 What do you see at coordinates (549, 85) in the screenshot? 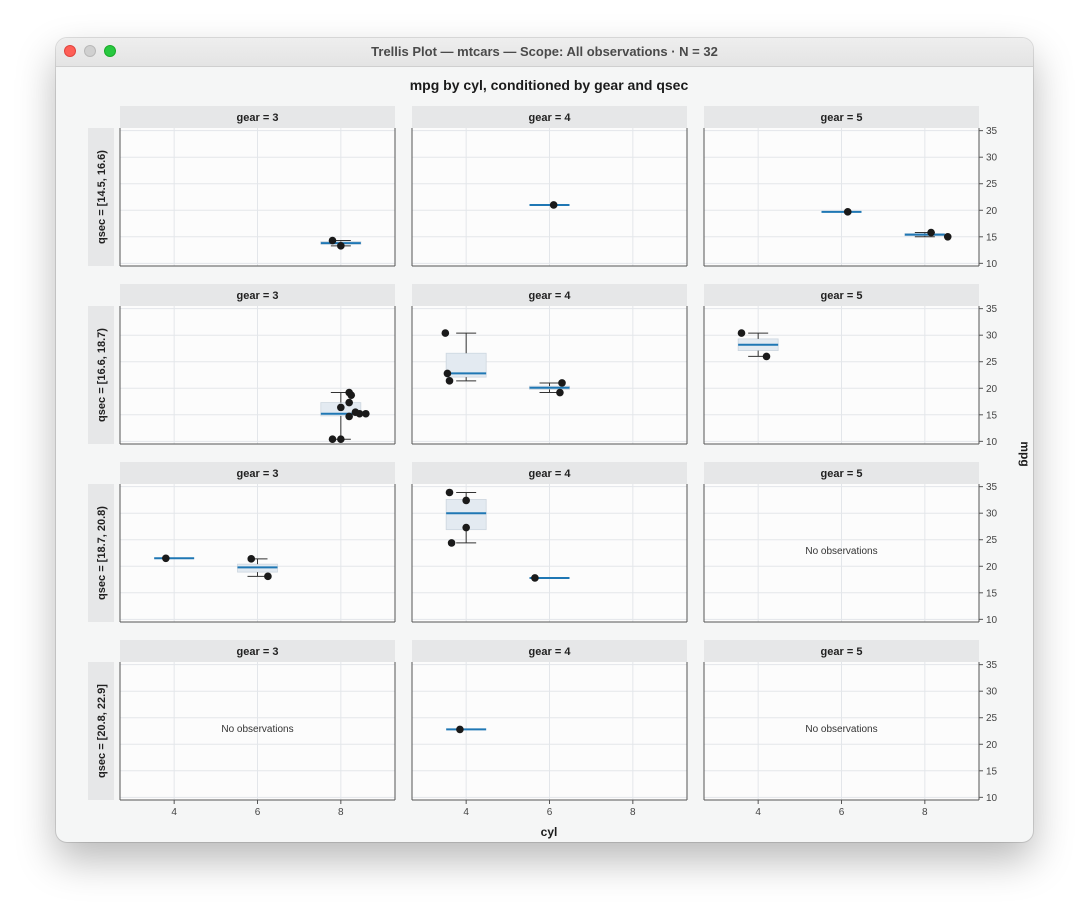
I see `chart-title: mpg by cyl, conditioned by gear and qsec` at bounding box center [549, 85].